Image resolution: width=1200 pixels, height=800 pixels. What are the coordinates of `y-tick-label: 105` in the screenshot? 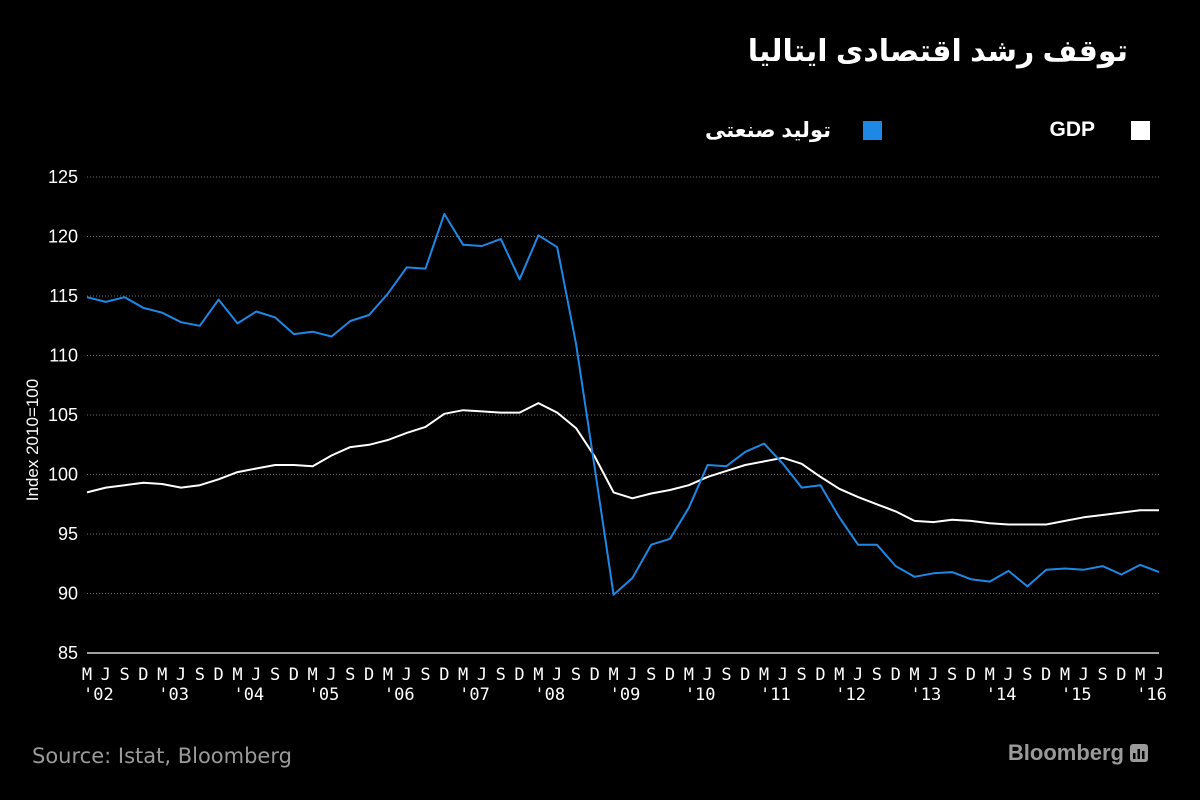 It's located at (63, 415).